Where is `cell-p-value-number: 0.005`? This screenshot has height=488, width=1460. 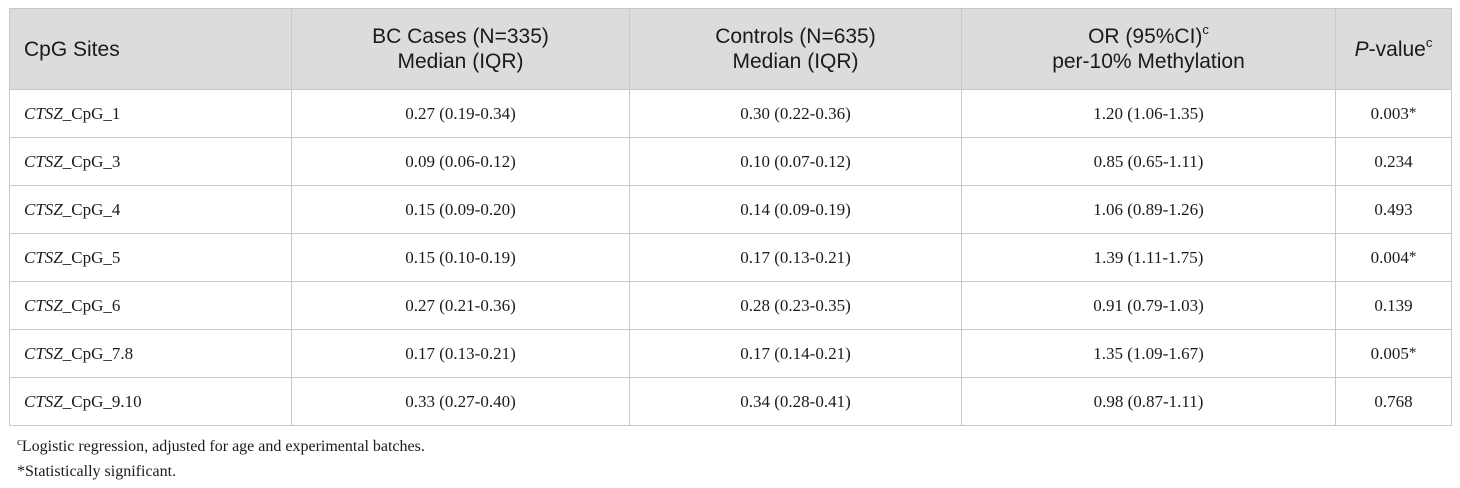 cell-p-value-number: 0.005 is located at coordinates (1389, 353).